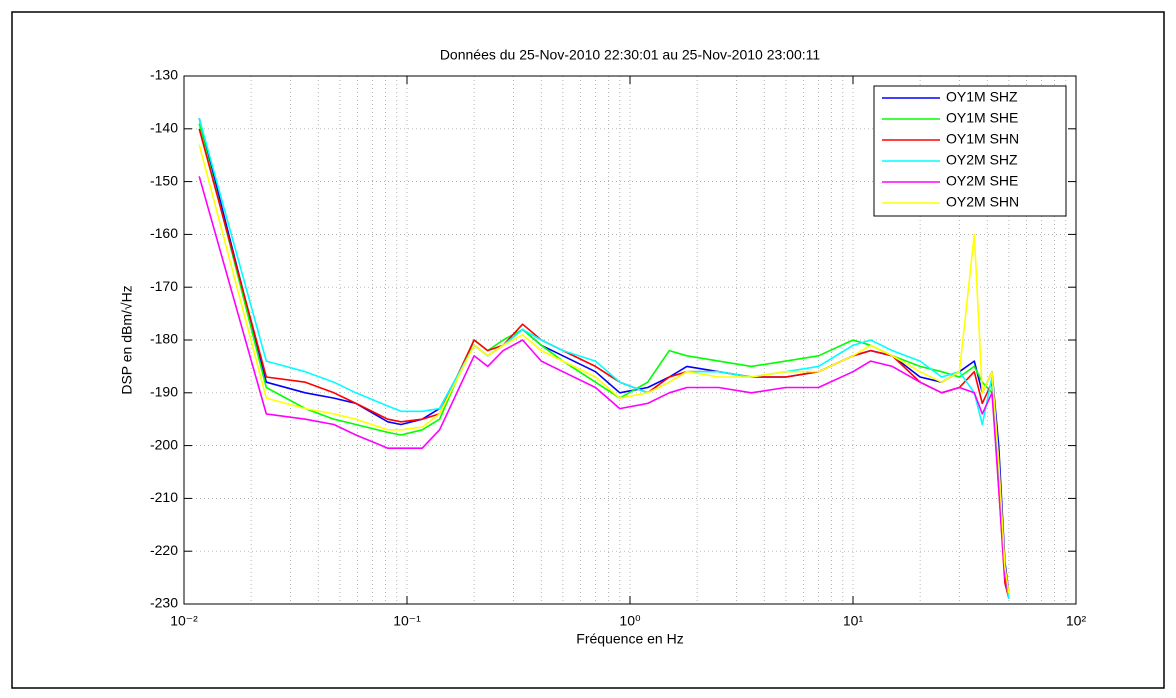 Image resolution: width=1176 pixels, height=698 pixels. I want to click on y-tick-label: -190, so click(164, 392).